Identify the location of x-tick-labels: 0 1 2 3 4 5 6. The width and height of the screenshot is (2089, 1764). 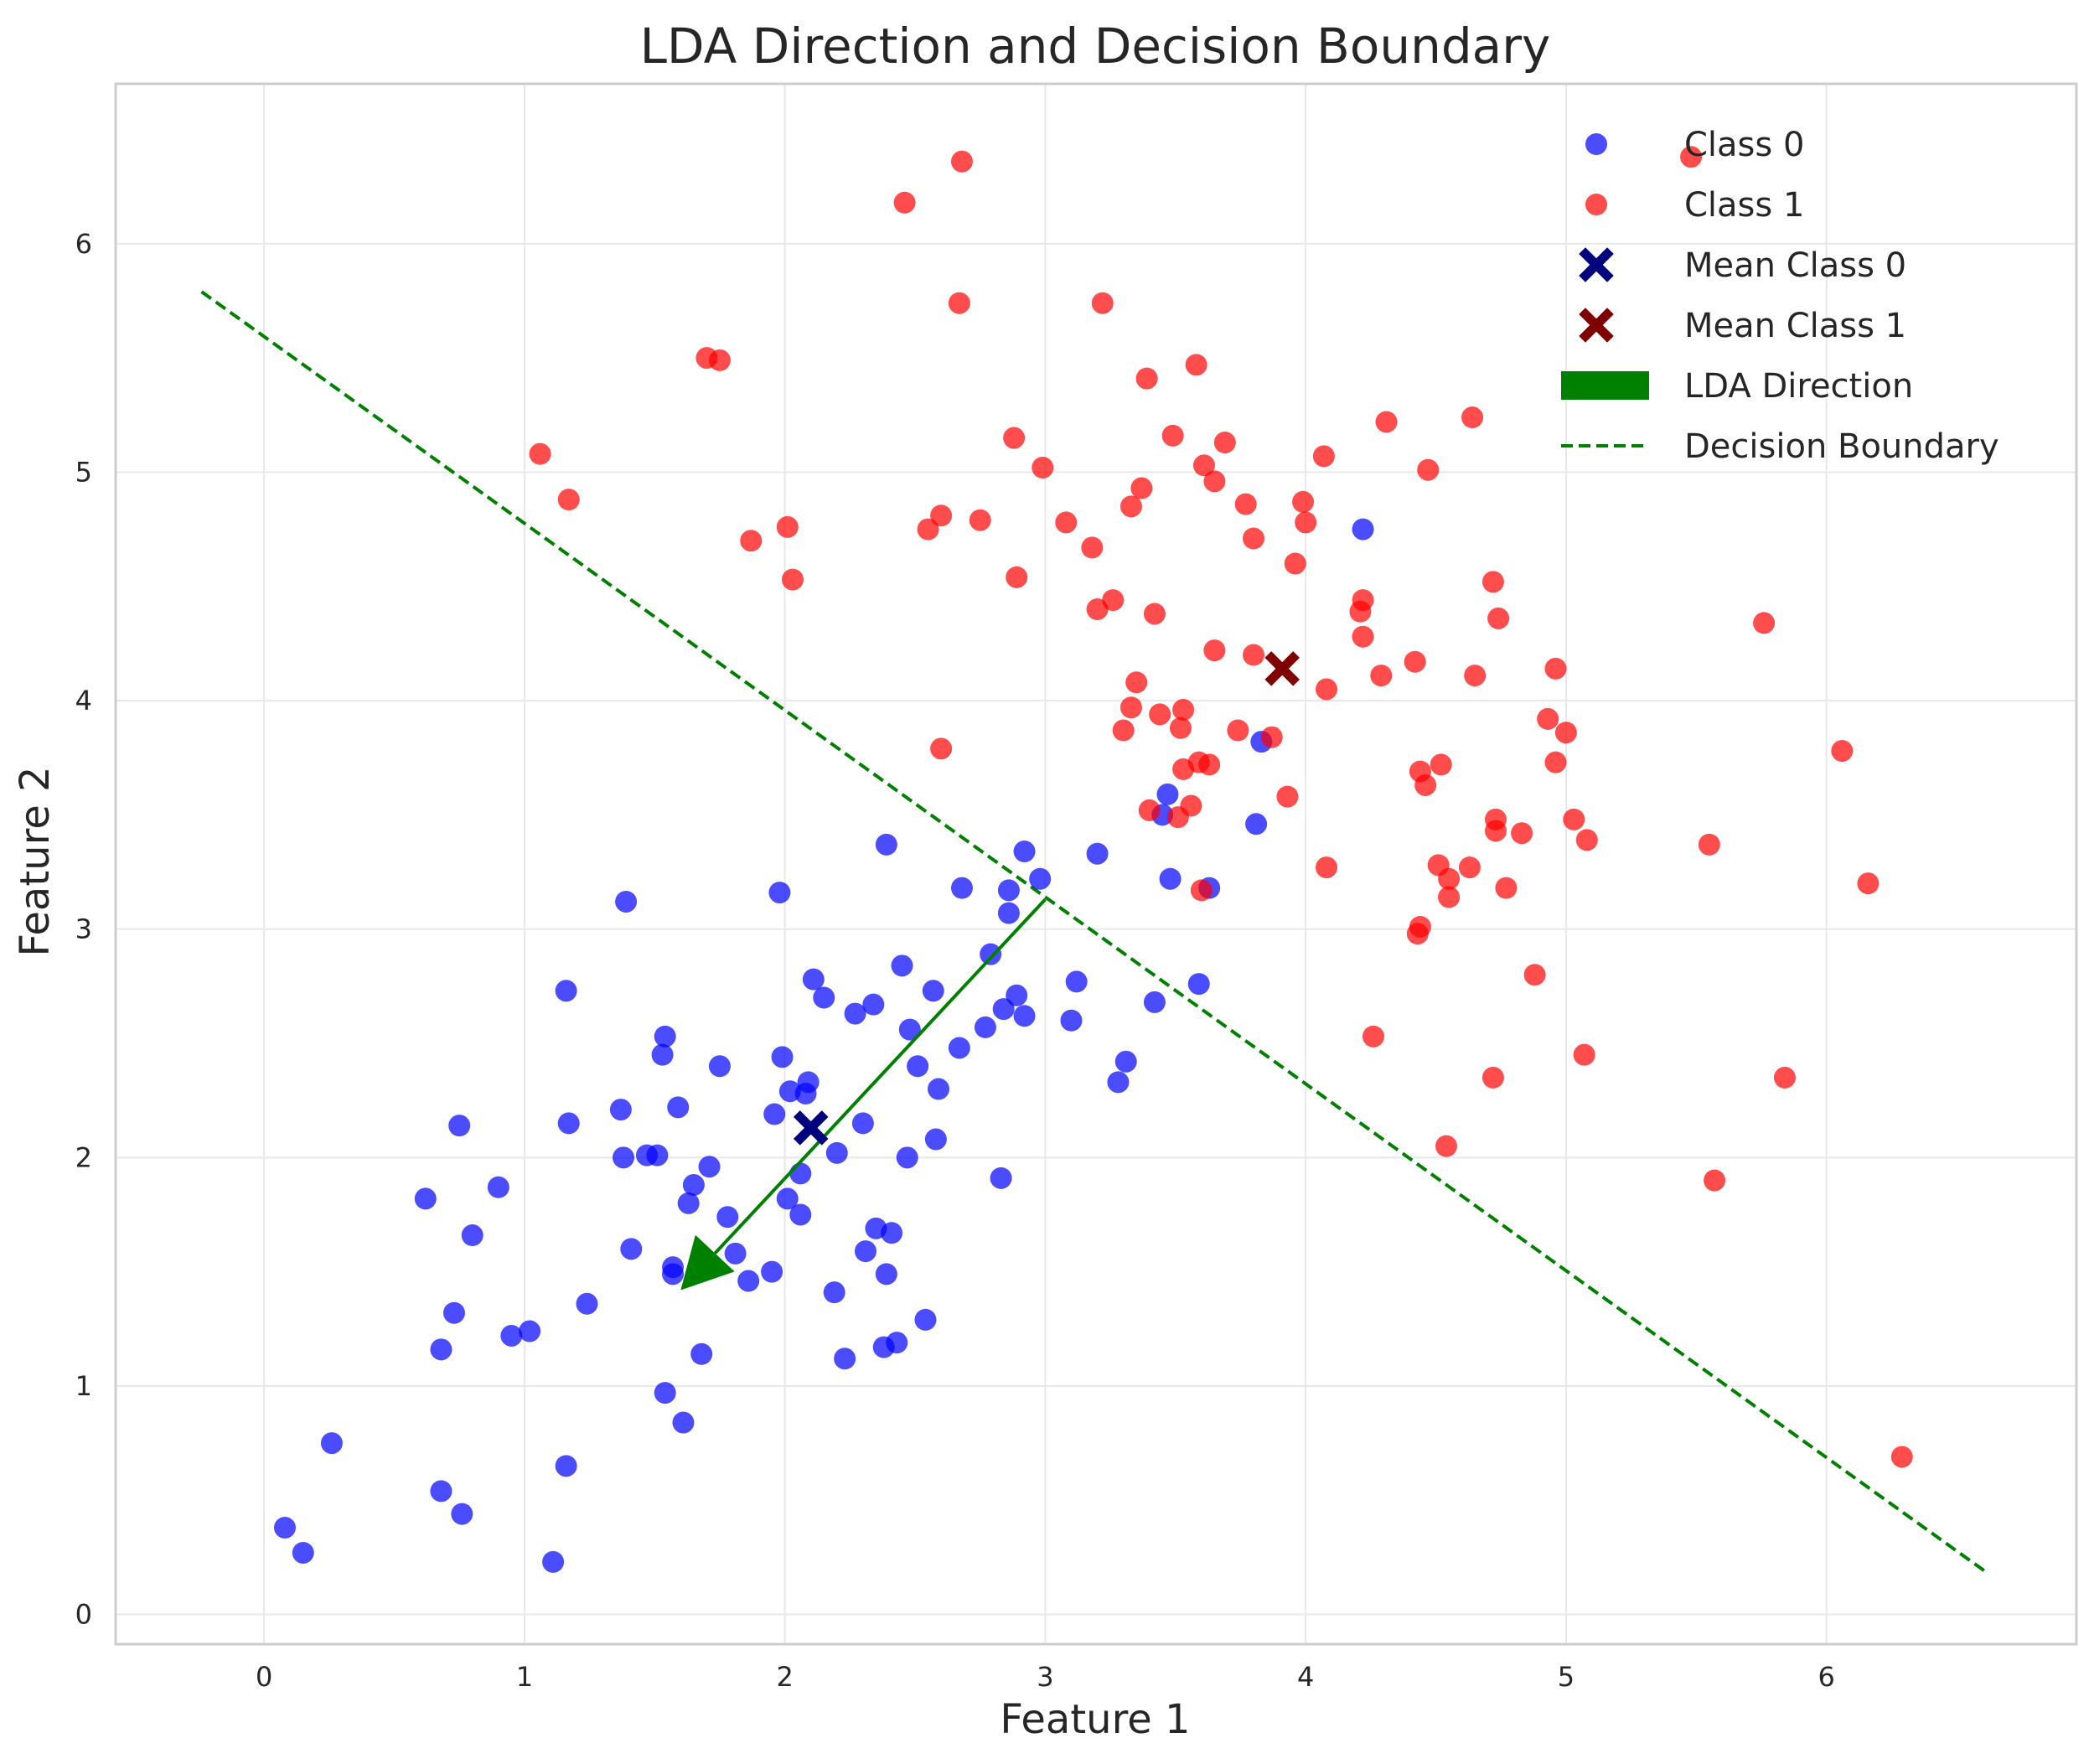
(1045, 1677).